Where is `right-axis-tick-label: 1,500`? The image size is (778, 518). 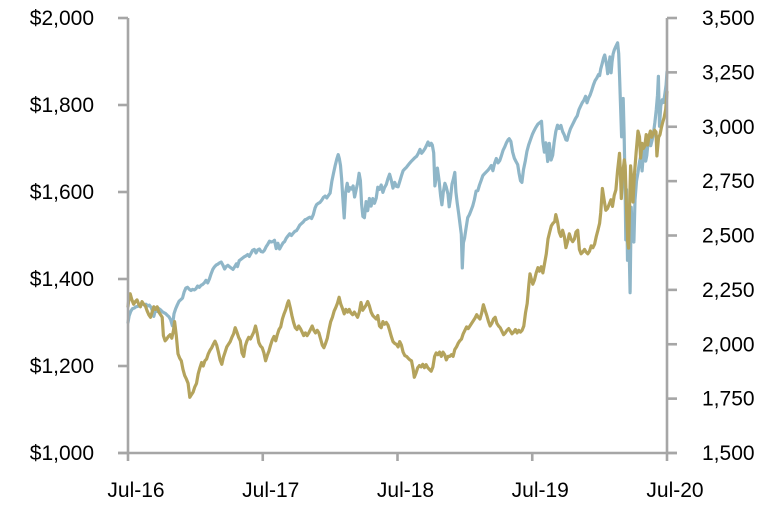 right-axis-tick-label: 1,500 is located at coordinates (728, 453).